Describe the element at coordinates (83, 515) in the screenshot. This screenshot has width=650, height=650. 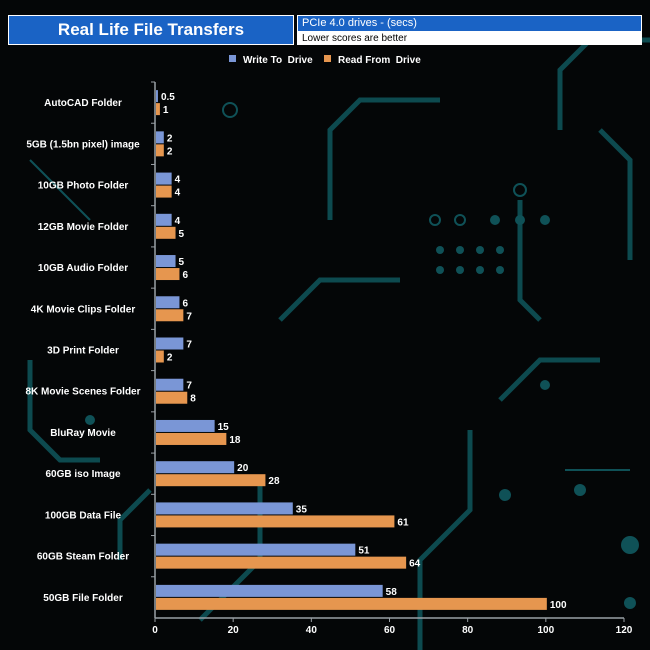
I see `category-label: 100GB Data File` at that location.